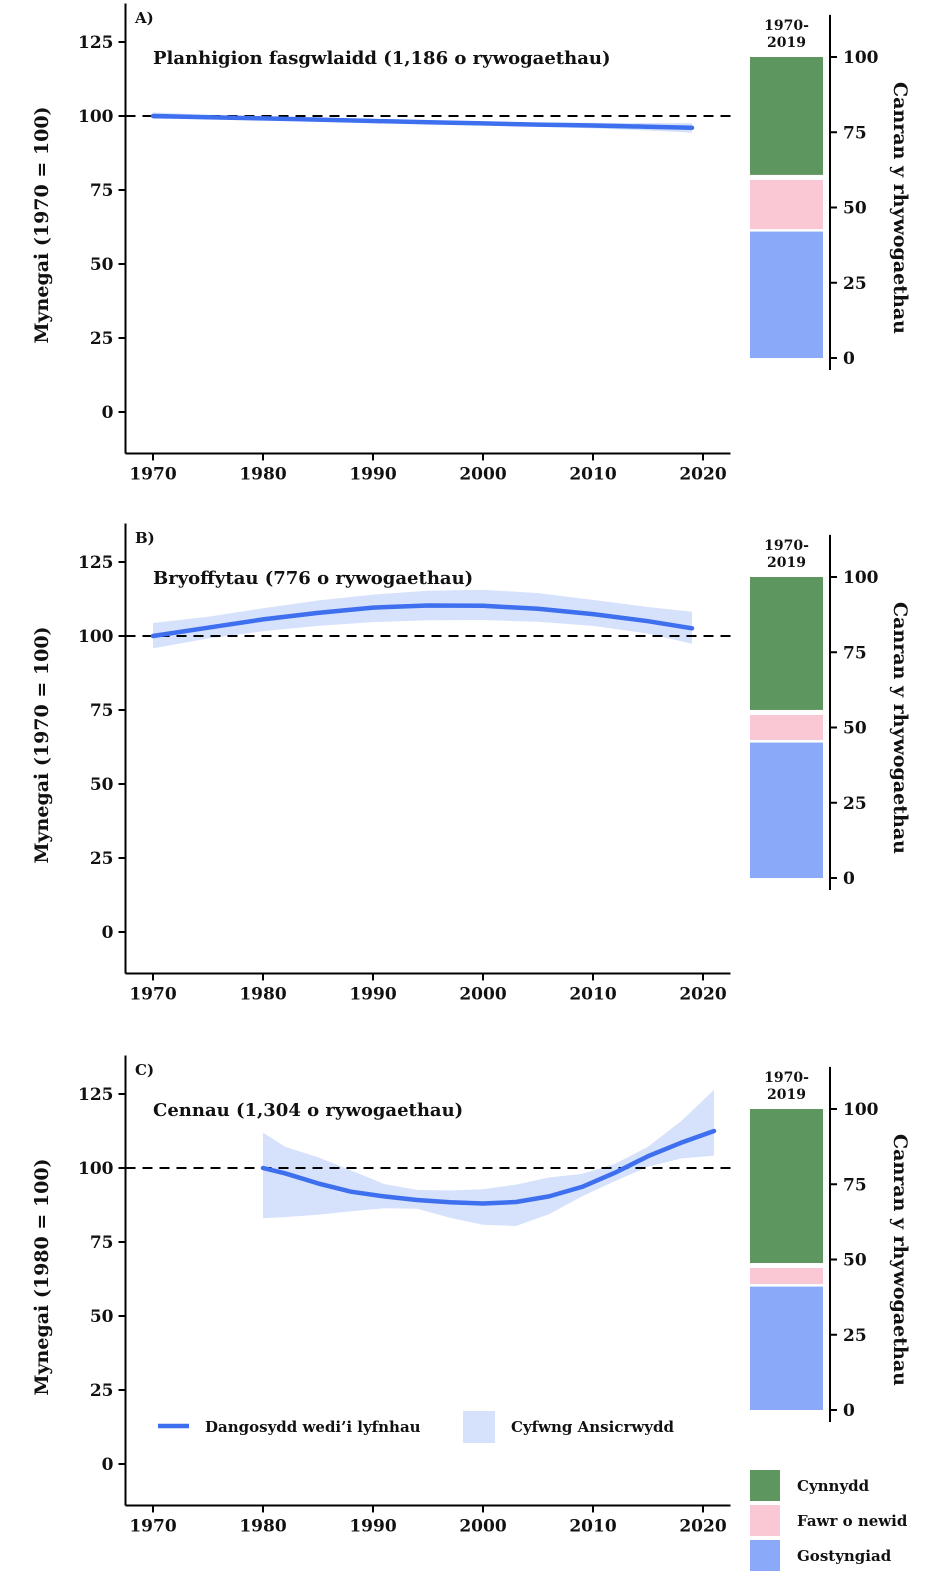  I want to click on bar-legend: Cynnydd Fawr o newid Gostyngiad, so click(829, 1520).